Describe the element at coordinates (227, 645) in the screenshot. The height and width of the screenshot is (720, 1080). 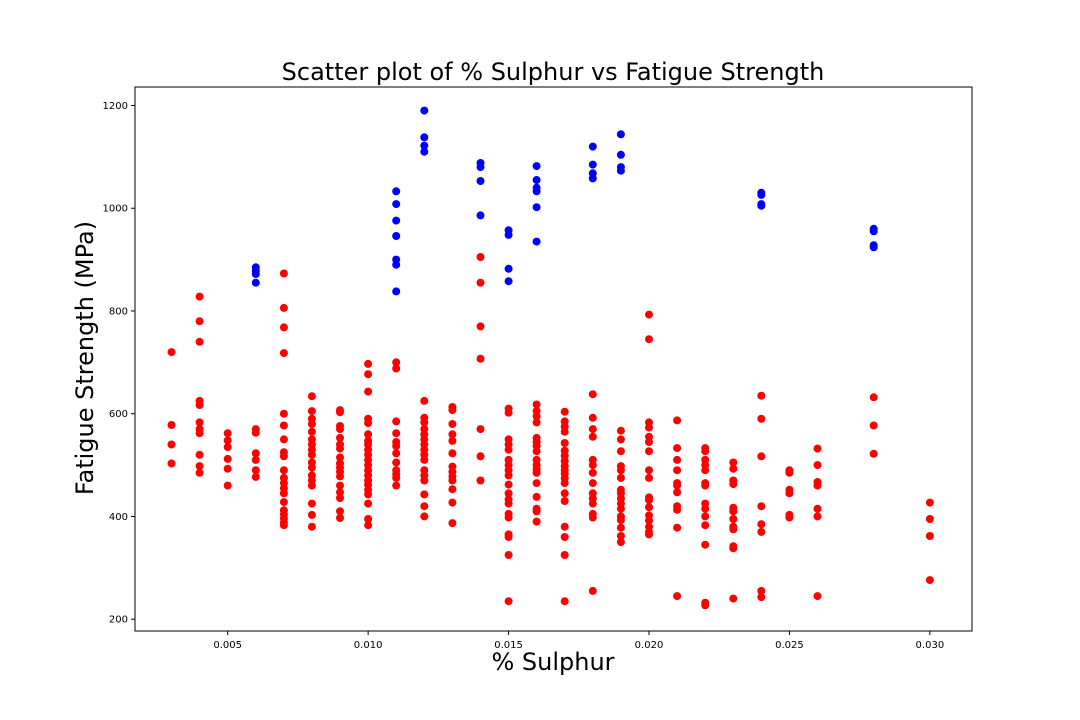
I see `x-tick-label: 0.005` at that location.